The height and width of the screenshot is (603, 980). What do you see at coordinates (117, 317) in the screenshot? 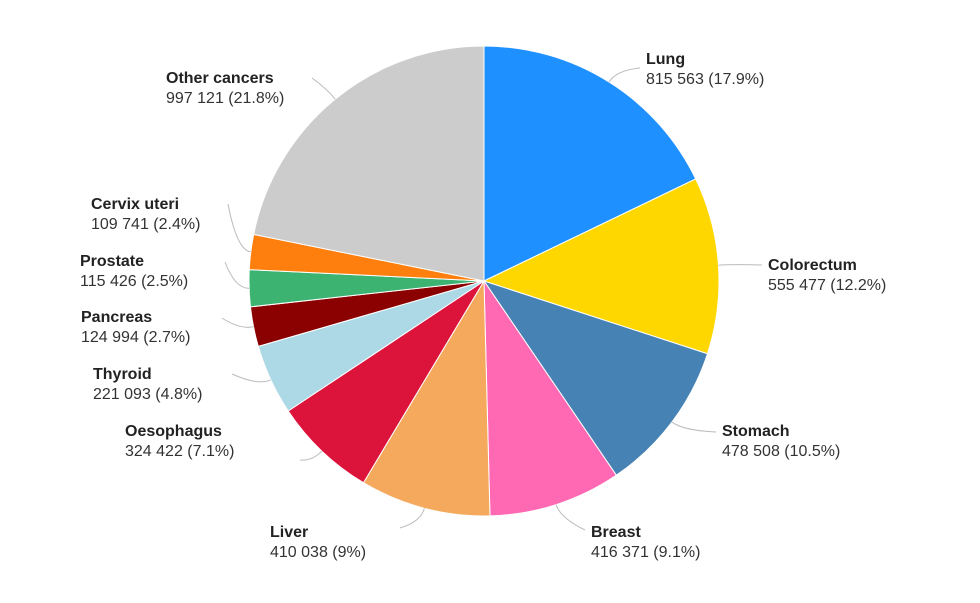
I see `data-label-name: Pancreas` at bounding box center [117, 317].